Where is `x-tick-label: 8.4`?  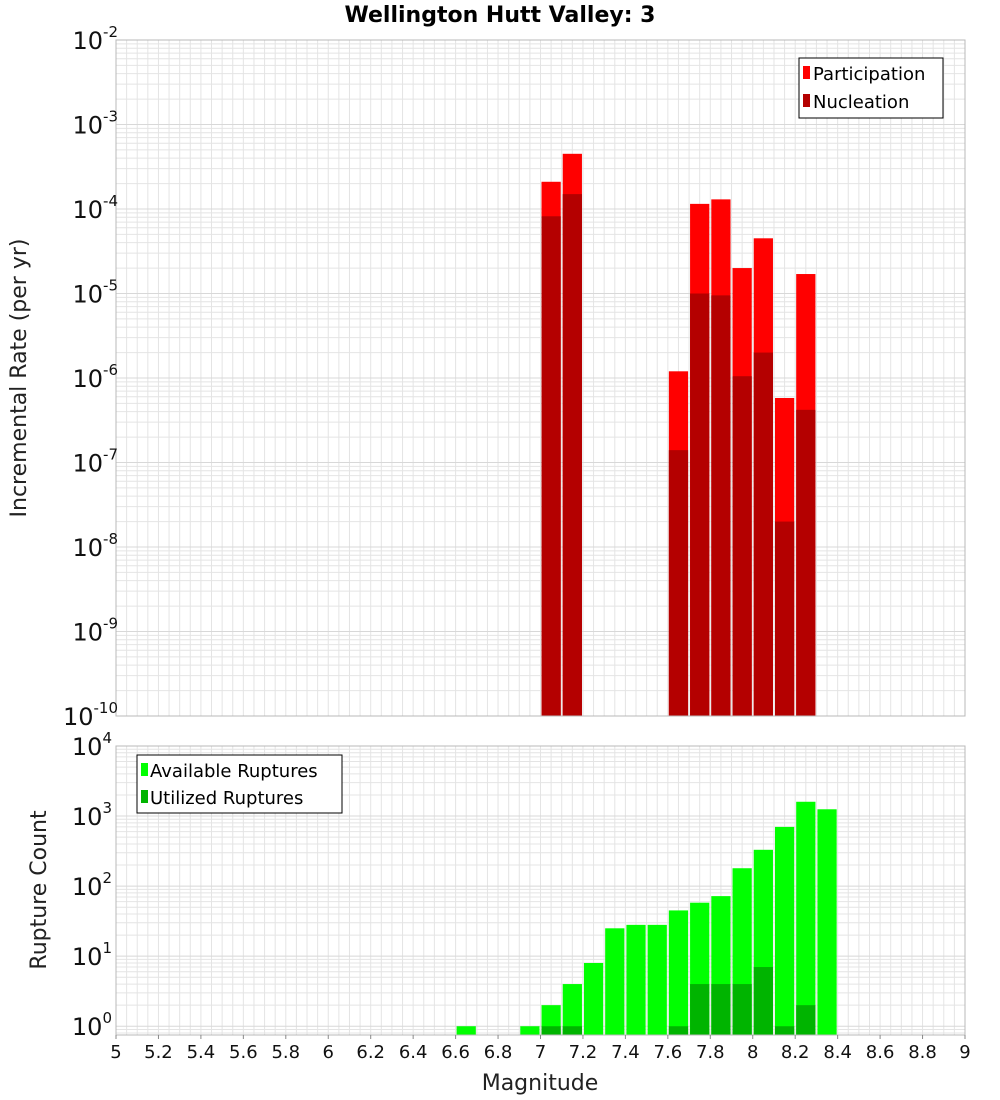 x-tick-label: 8.4 is located at coordinates (837, 1052).